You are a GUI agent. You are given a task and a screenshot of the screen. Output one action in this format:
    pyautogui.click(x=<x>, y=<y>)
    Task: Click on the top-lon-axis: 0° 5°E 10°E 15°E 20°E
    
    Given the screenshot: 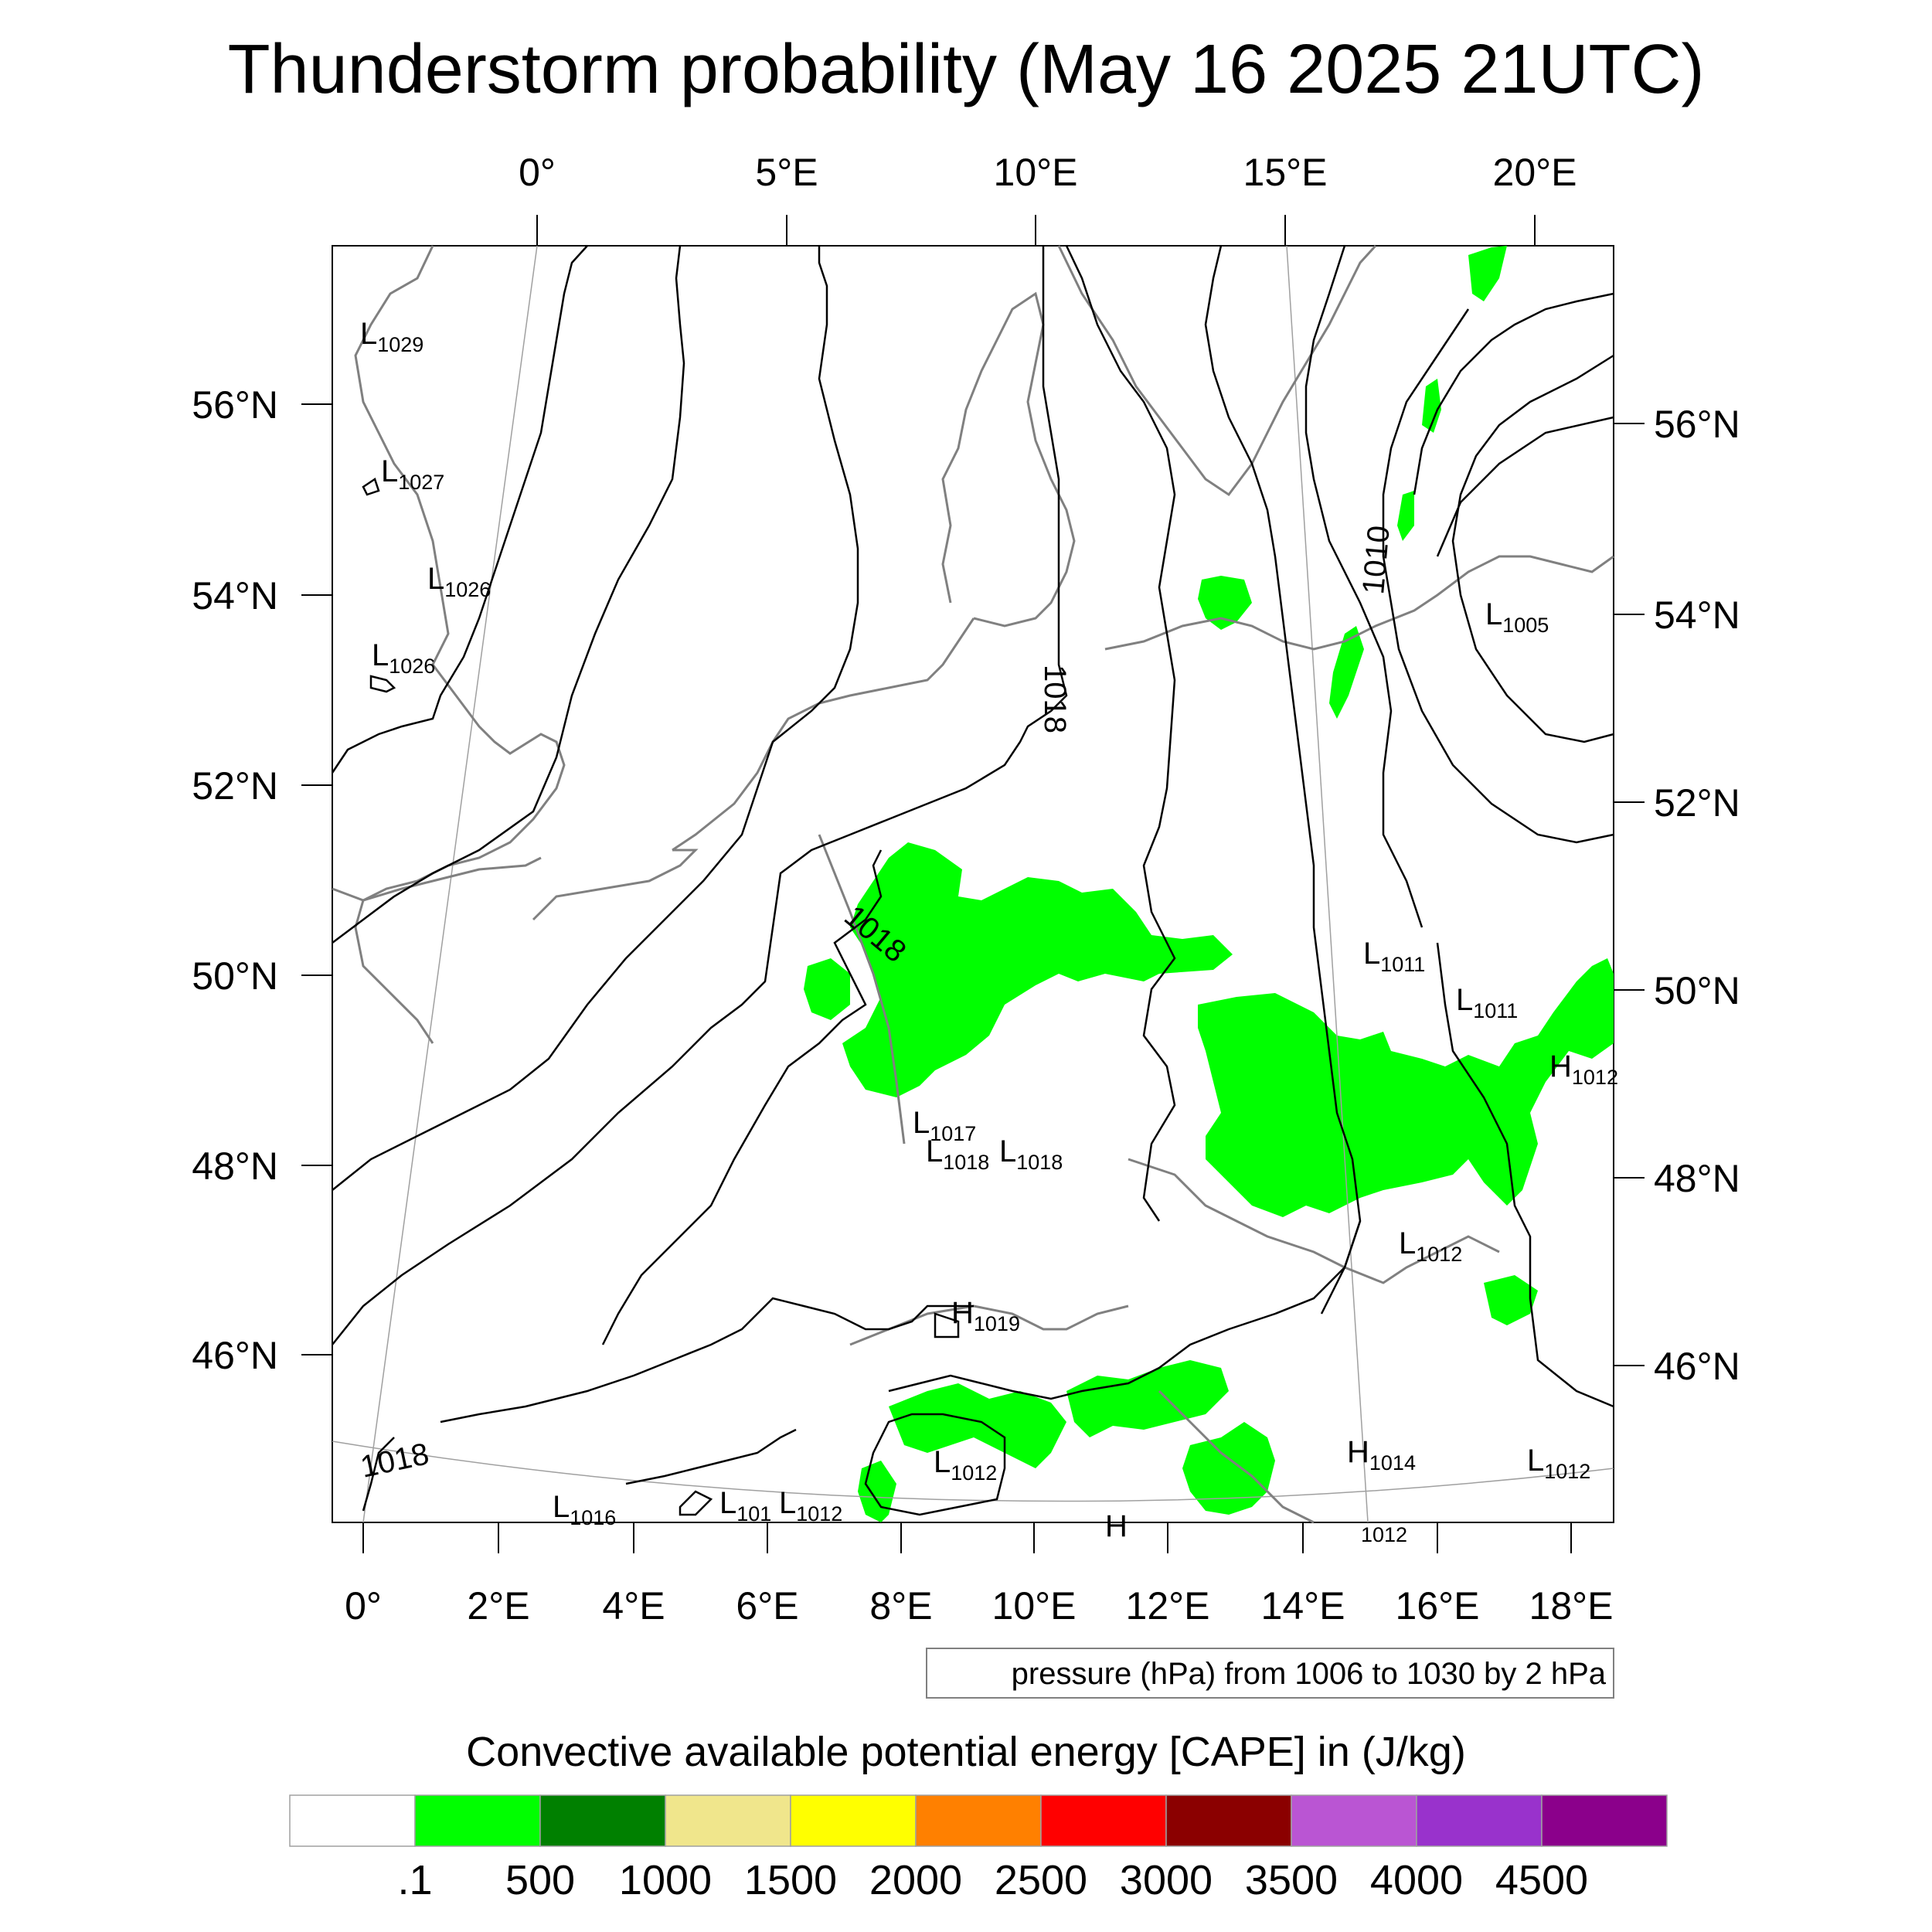 What is the action you would take?
    pyautogui.click(x=1048, y=198)
    